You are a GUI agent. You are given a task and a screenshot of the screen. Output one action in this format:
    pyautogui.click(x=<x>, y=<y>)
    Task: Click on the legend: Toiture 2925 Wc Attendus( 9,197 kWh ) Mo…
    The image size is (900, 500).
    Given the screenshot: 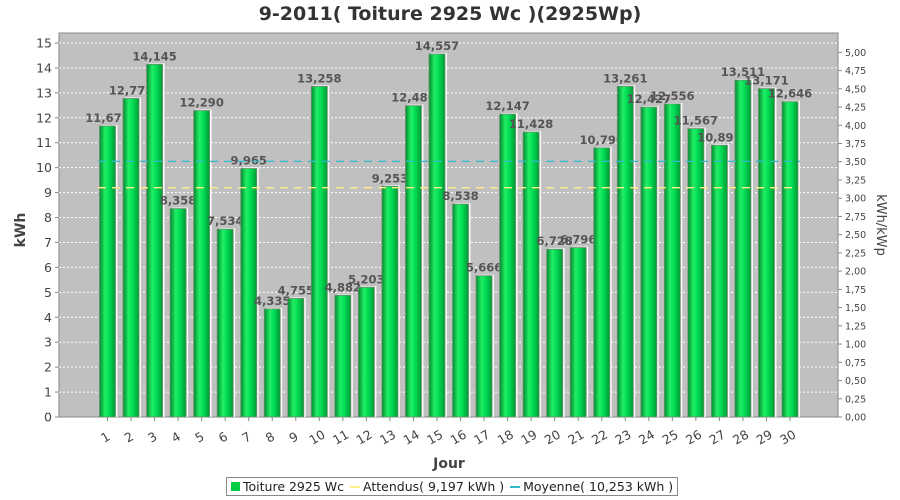 What is the action you would take?
    pyautogui.click(x=452, y=486)
    